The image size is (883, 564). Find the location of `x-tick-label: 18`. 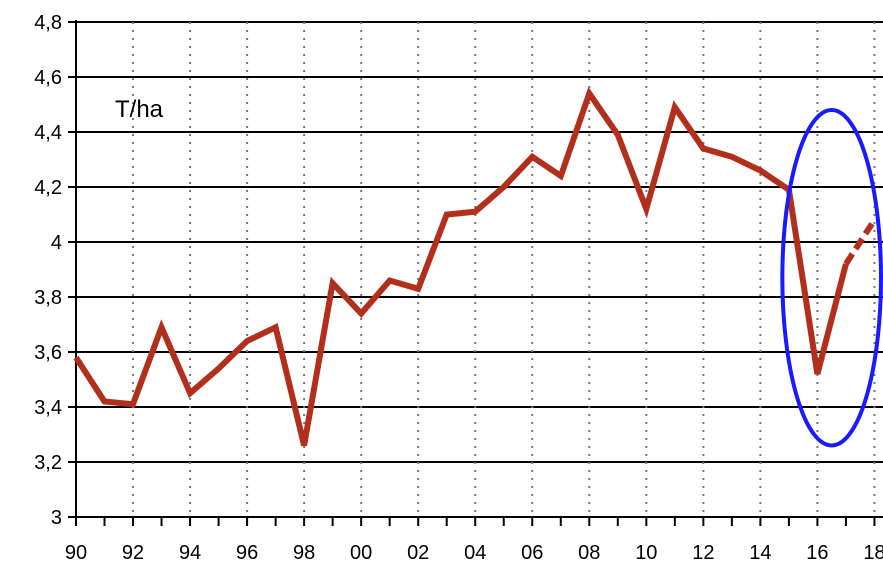

x-tick-label: 18 is located at coordinates (873, 553).